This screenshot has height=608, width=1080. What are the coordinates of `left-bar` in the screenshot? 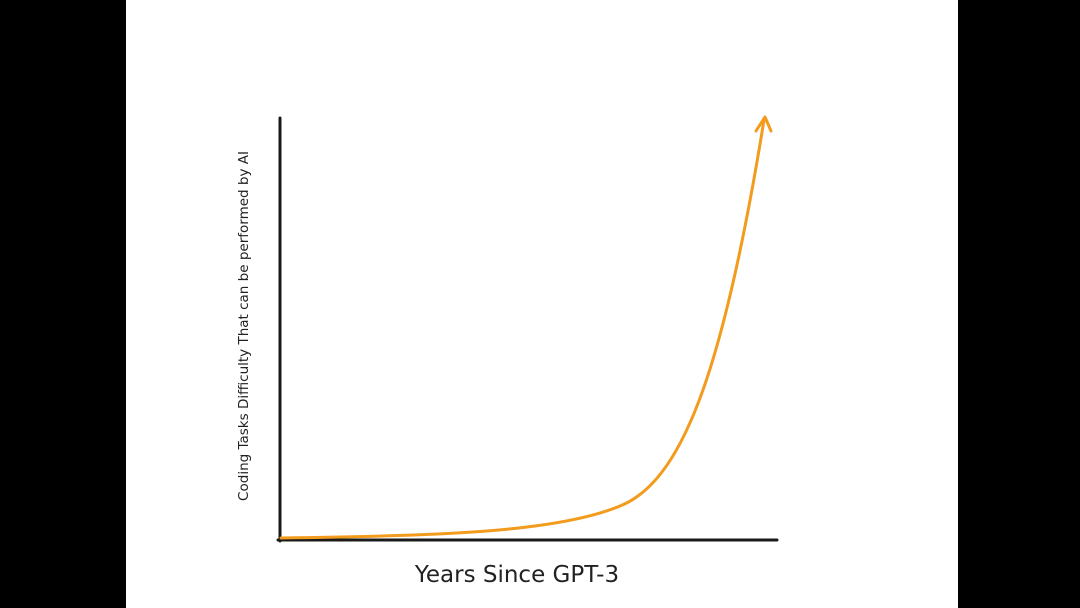 It's located at (63, 304).